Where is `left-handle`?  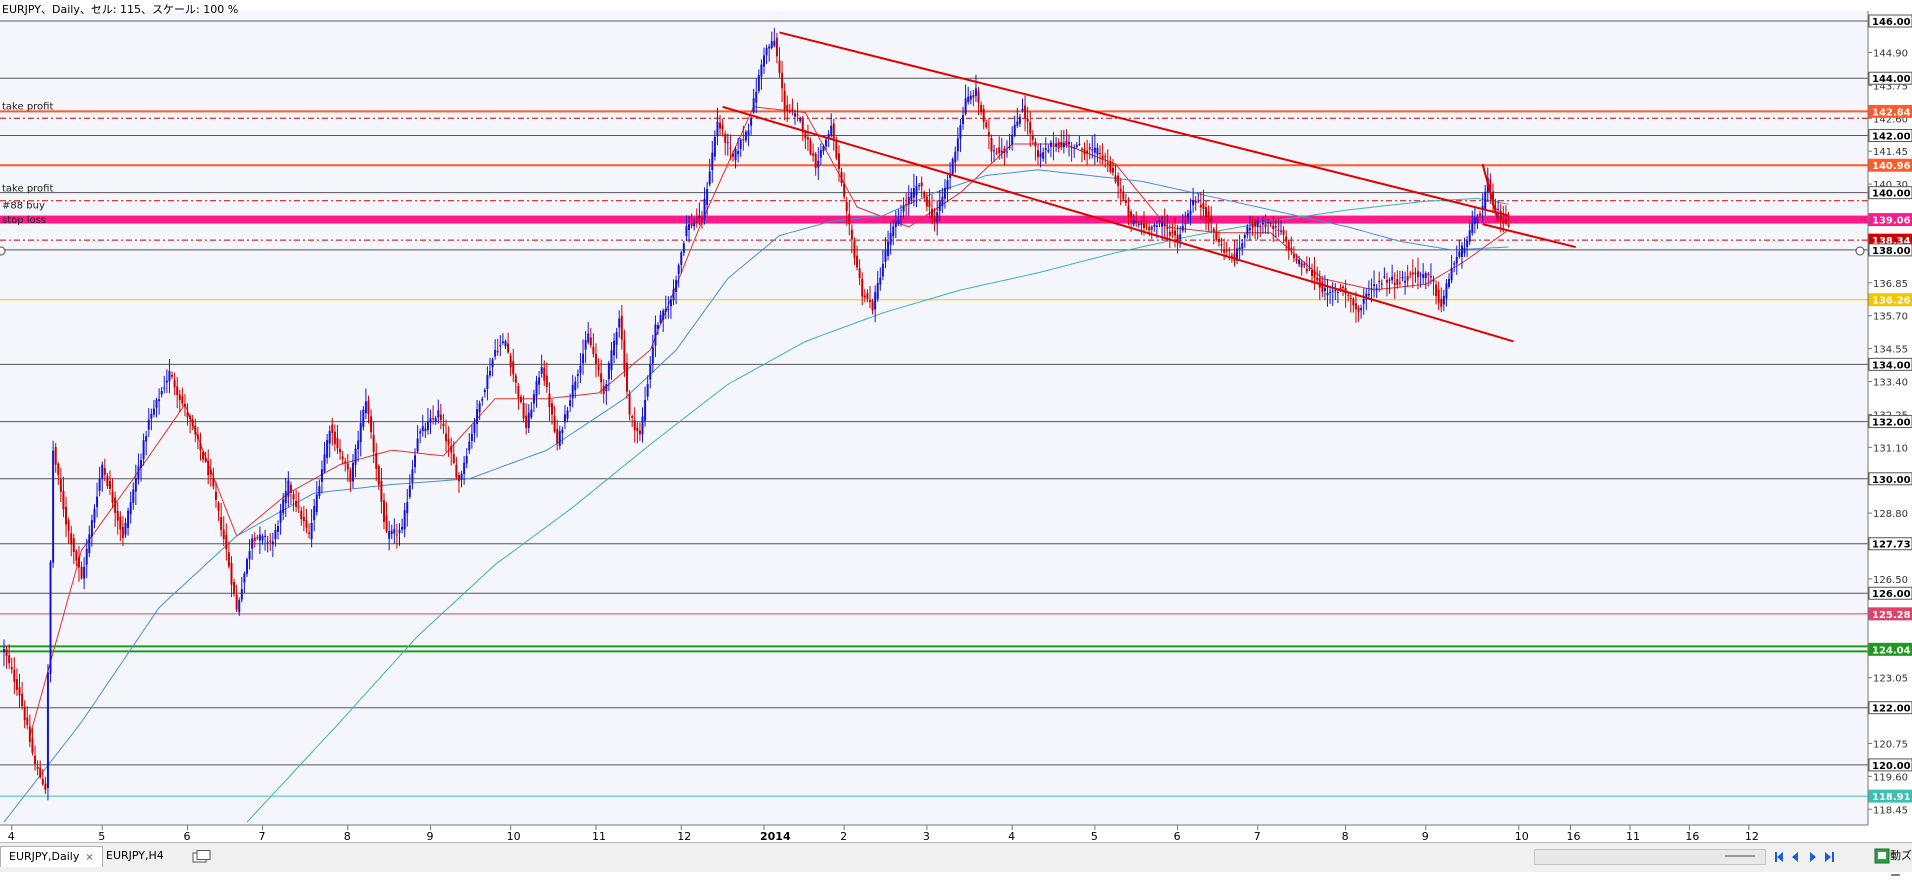 left-handle is located at coordinates (3, 251).